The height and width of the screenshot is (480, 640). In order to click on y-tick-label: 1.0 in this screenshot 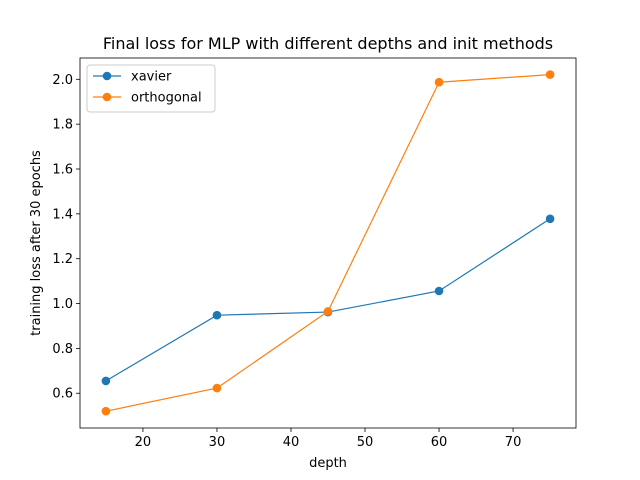, I will do `click(62, 304)`.